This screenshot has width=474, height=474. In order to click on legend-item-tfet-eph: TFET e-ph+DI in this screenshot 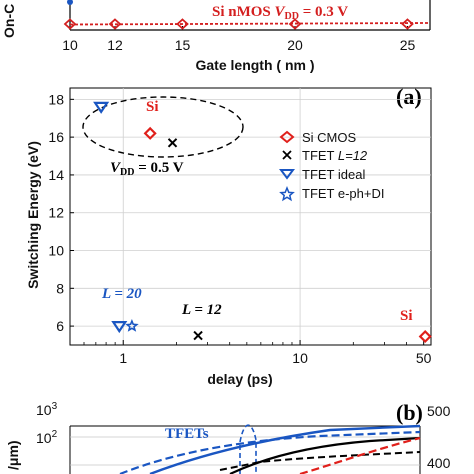, I will do `click(331, 194)`.